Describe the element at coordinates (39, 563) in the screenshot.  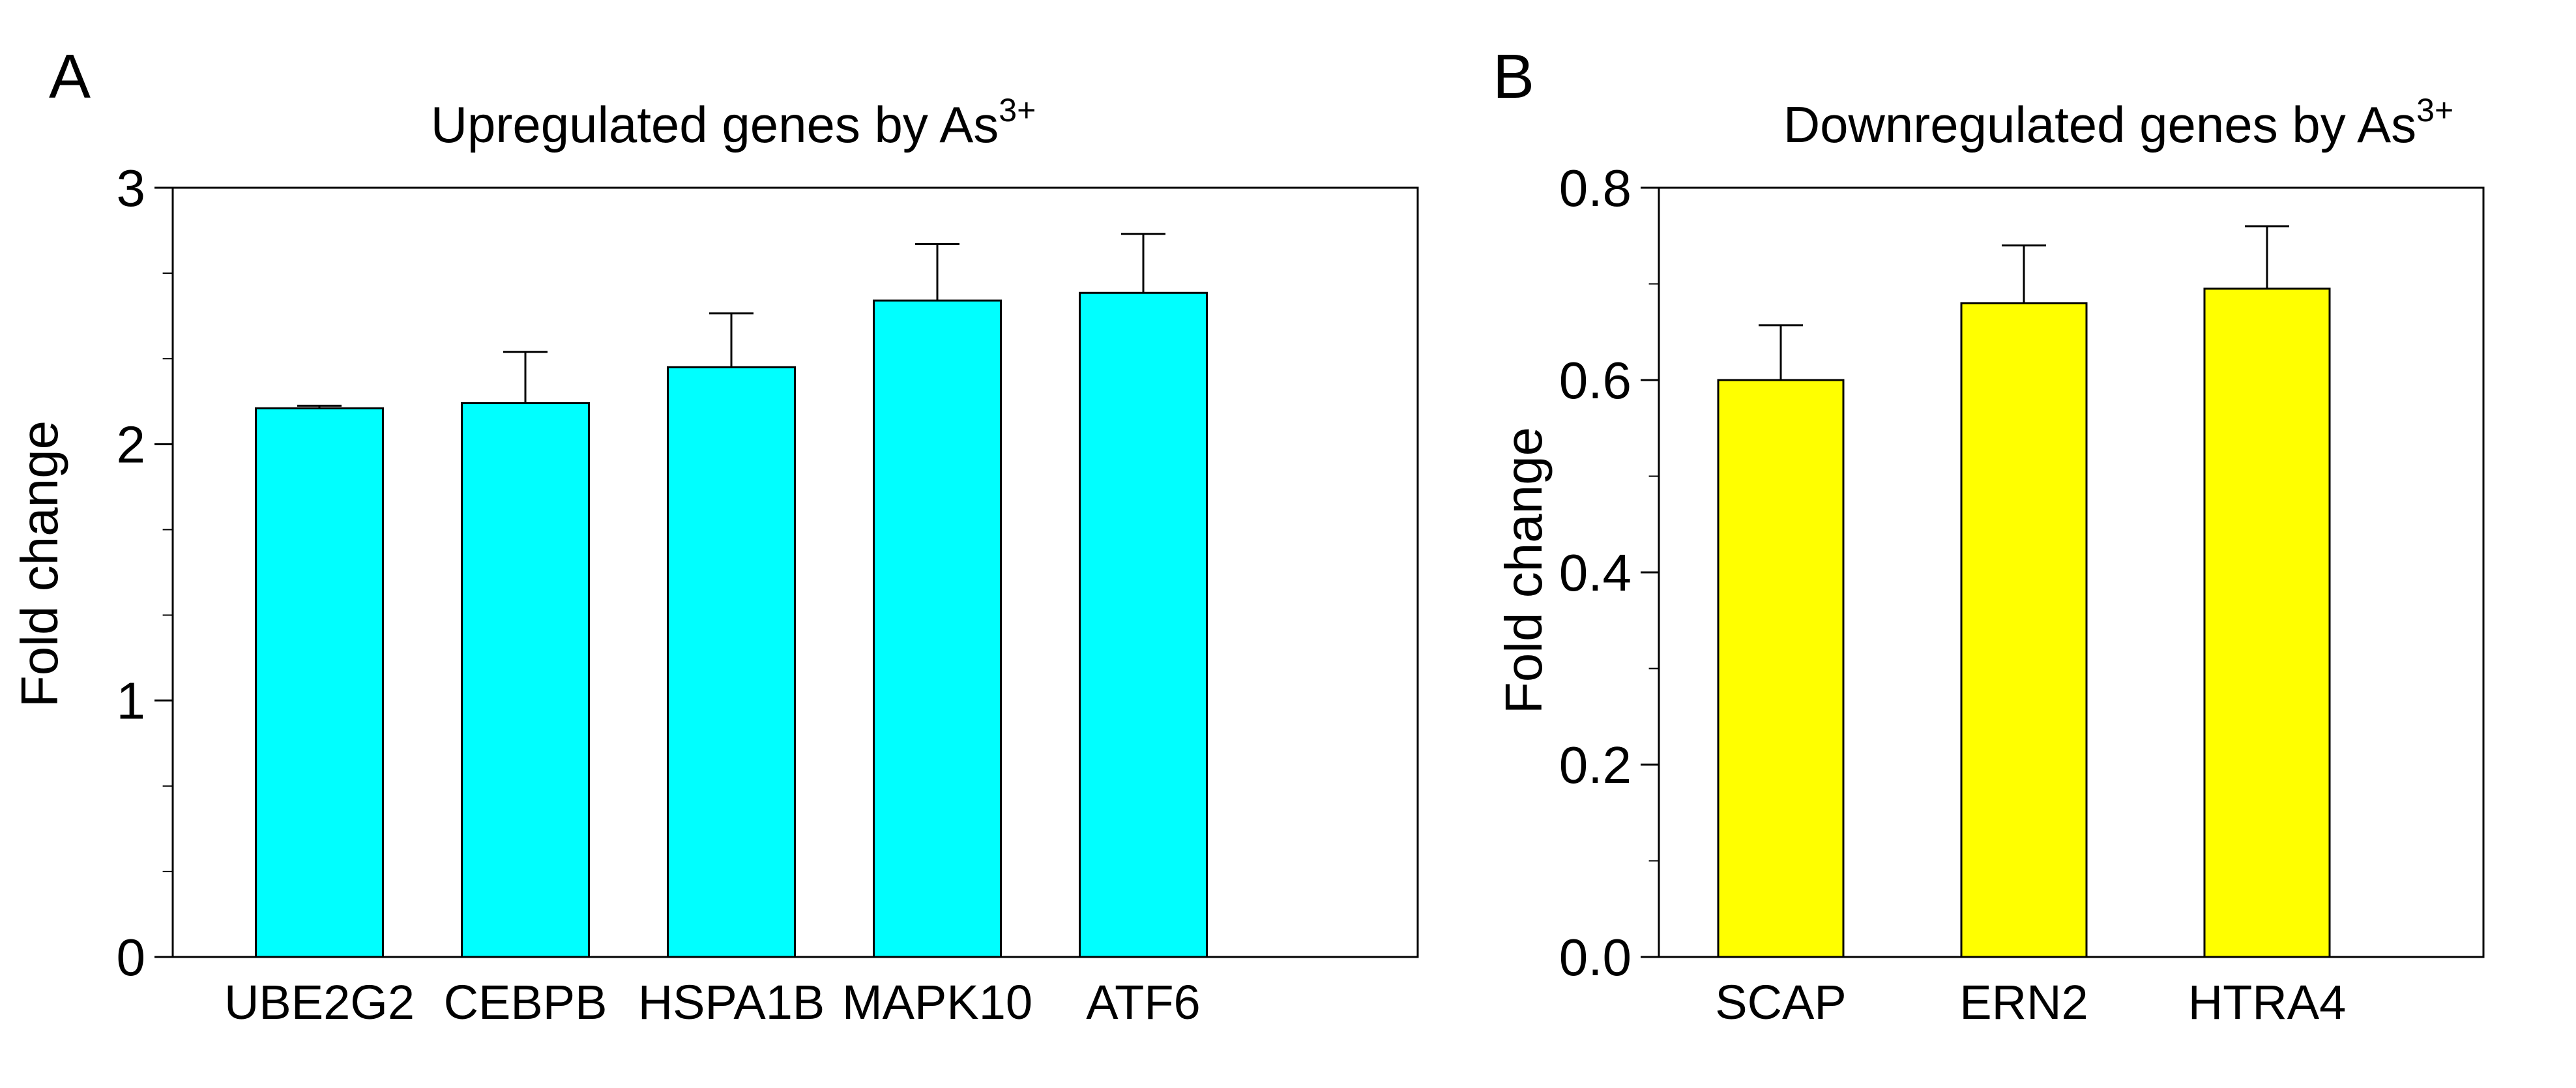
I see `panel-a-y-axis-label: Fold change` at that location.